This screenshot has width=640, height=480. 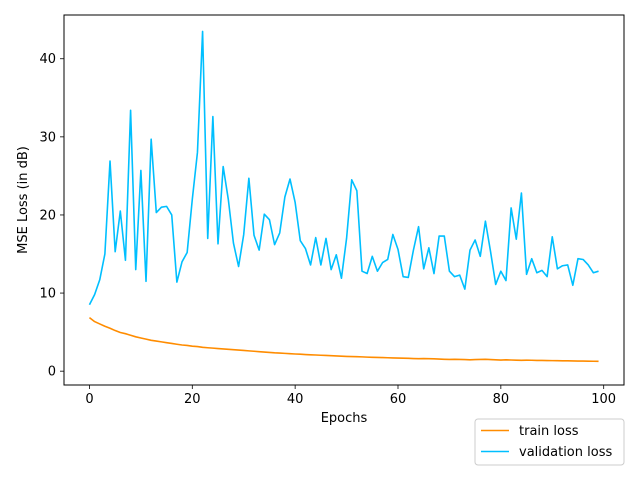 What do you see at coordinates (89, 399) in the screenshot?
I see `x-tick-label: 0` at bounding box center [89, 399].